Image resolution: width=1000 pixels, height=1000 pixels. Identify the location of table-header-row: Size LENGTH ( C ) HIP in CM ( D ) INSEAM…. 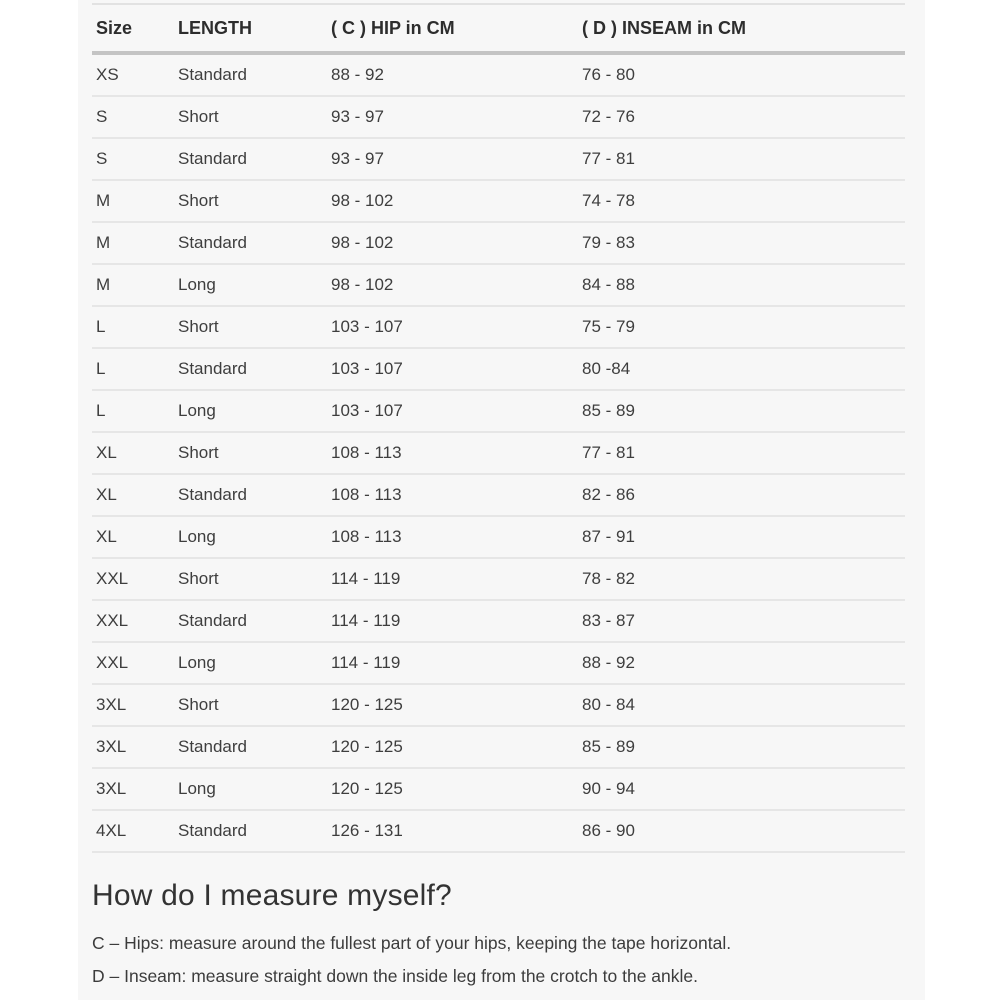
(498, 29).